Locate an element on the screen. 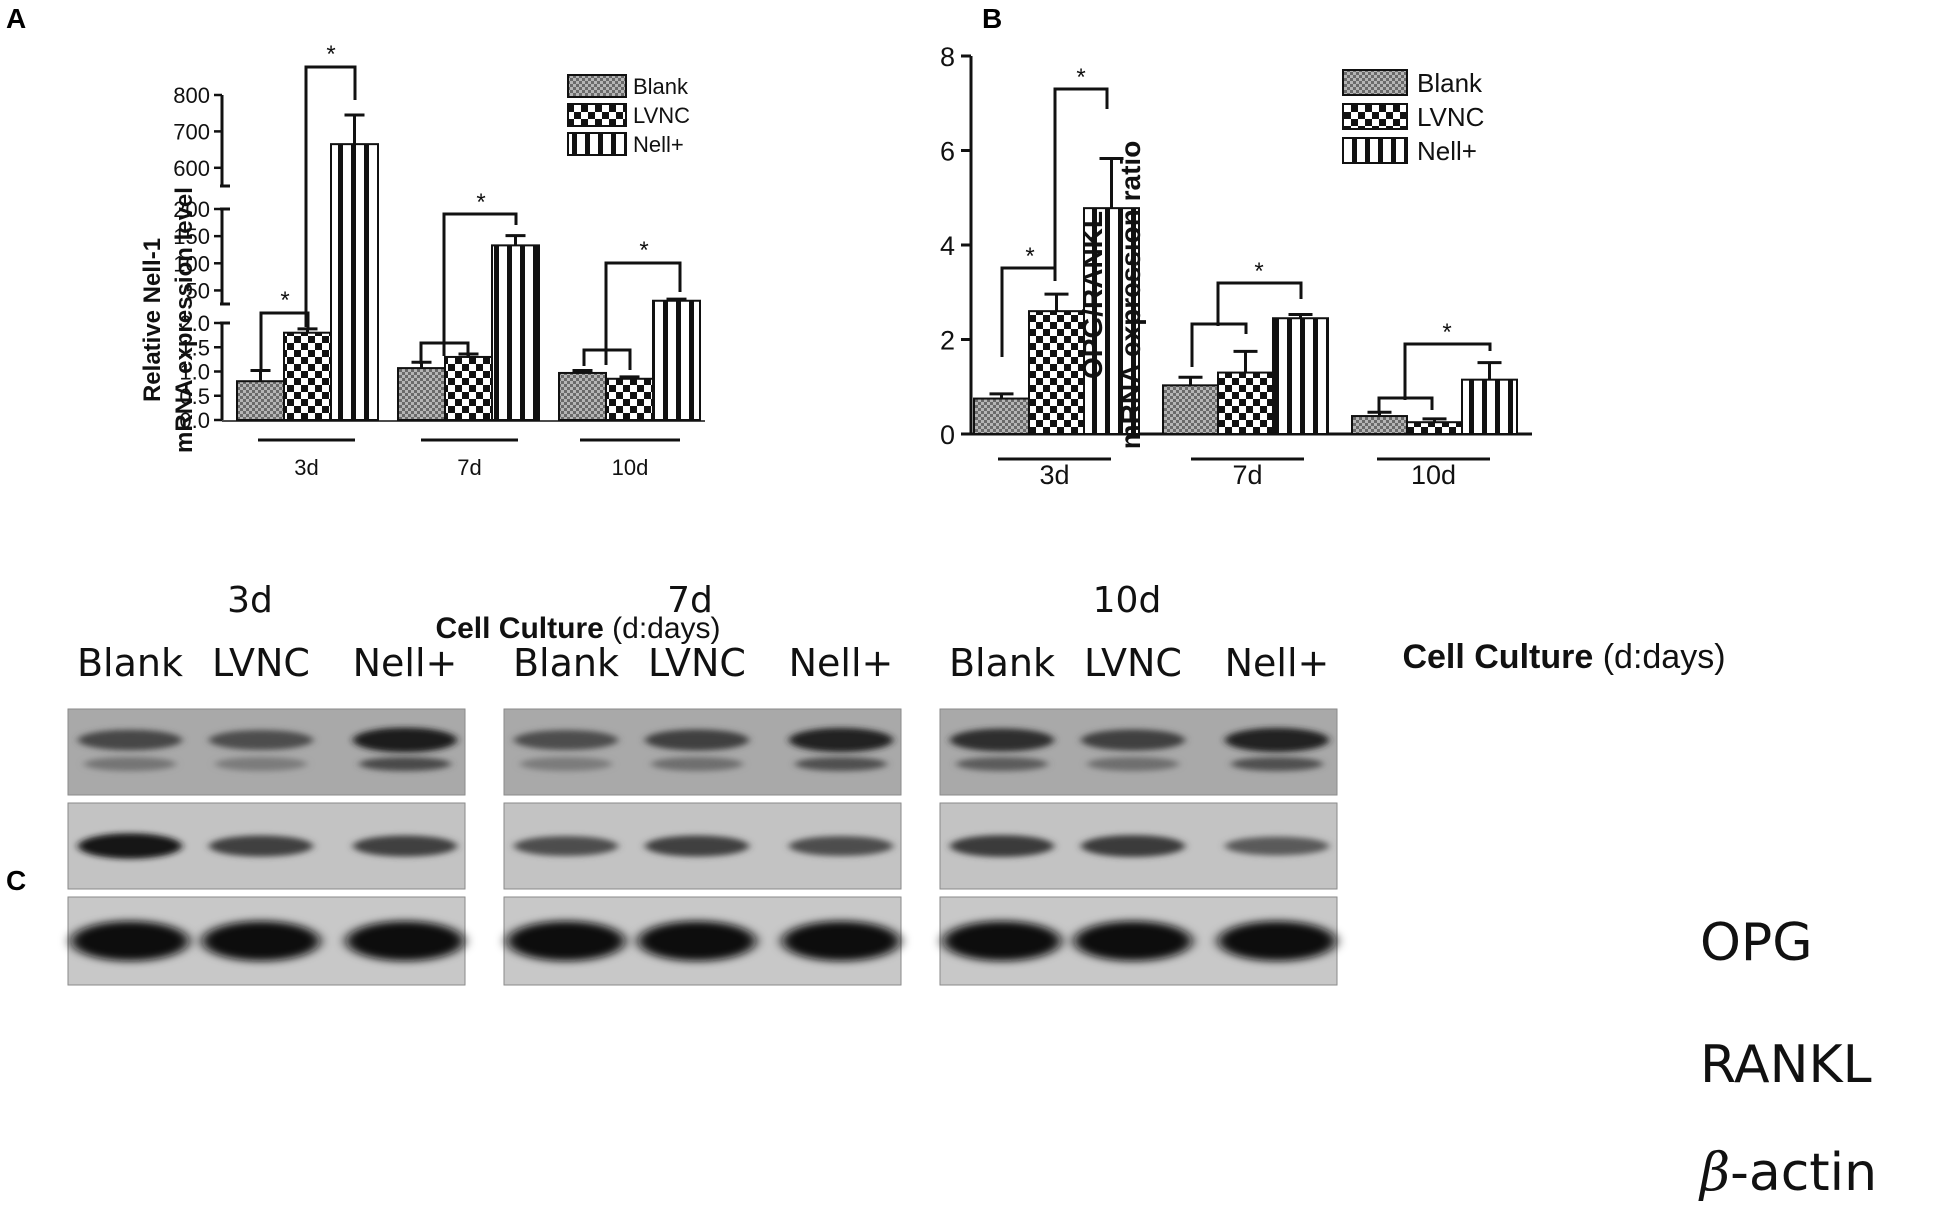  b-legend-swatch-lvnc is located at coordinates (1375, 116).